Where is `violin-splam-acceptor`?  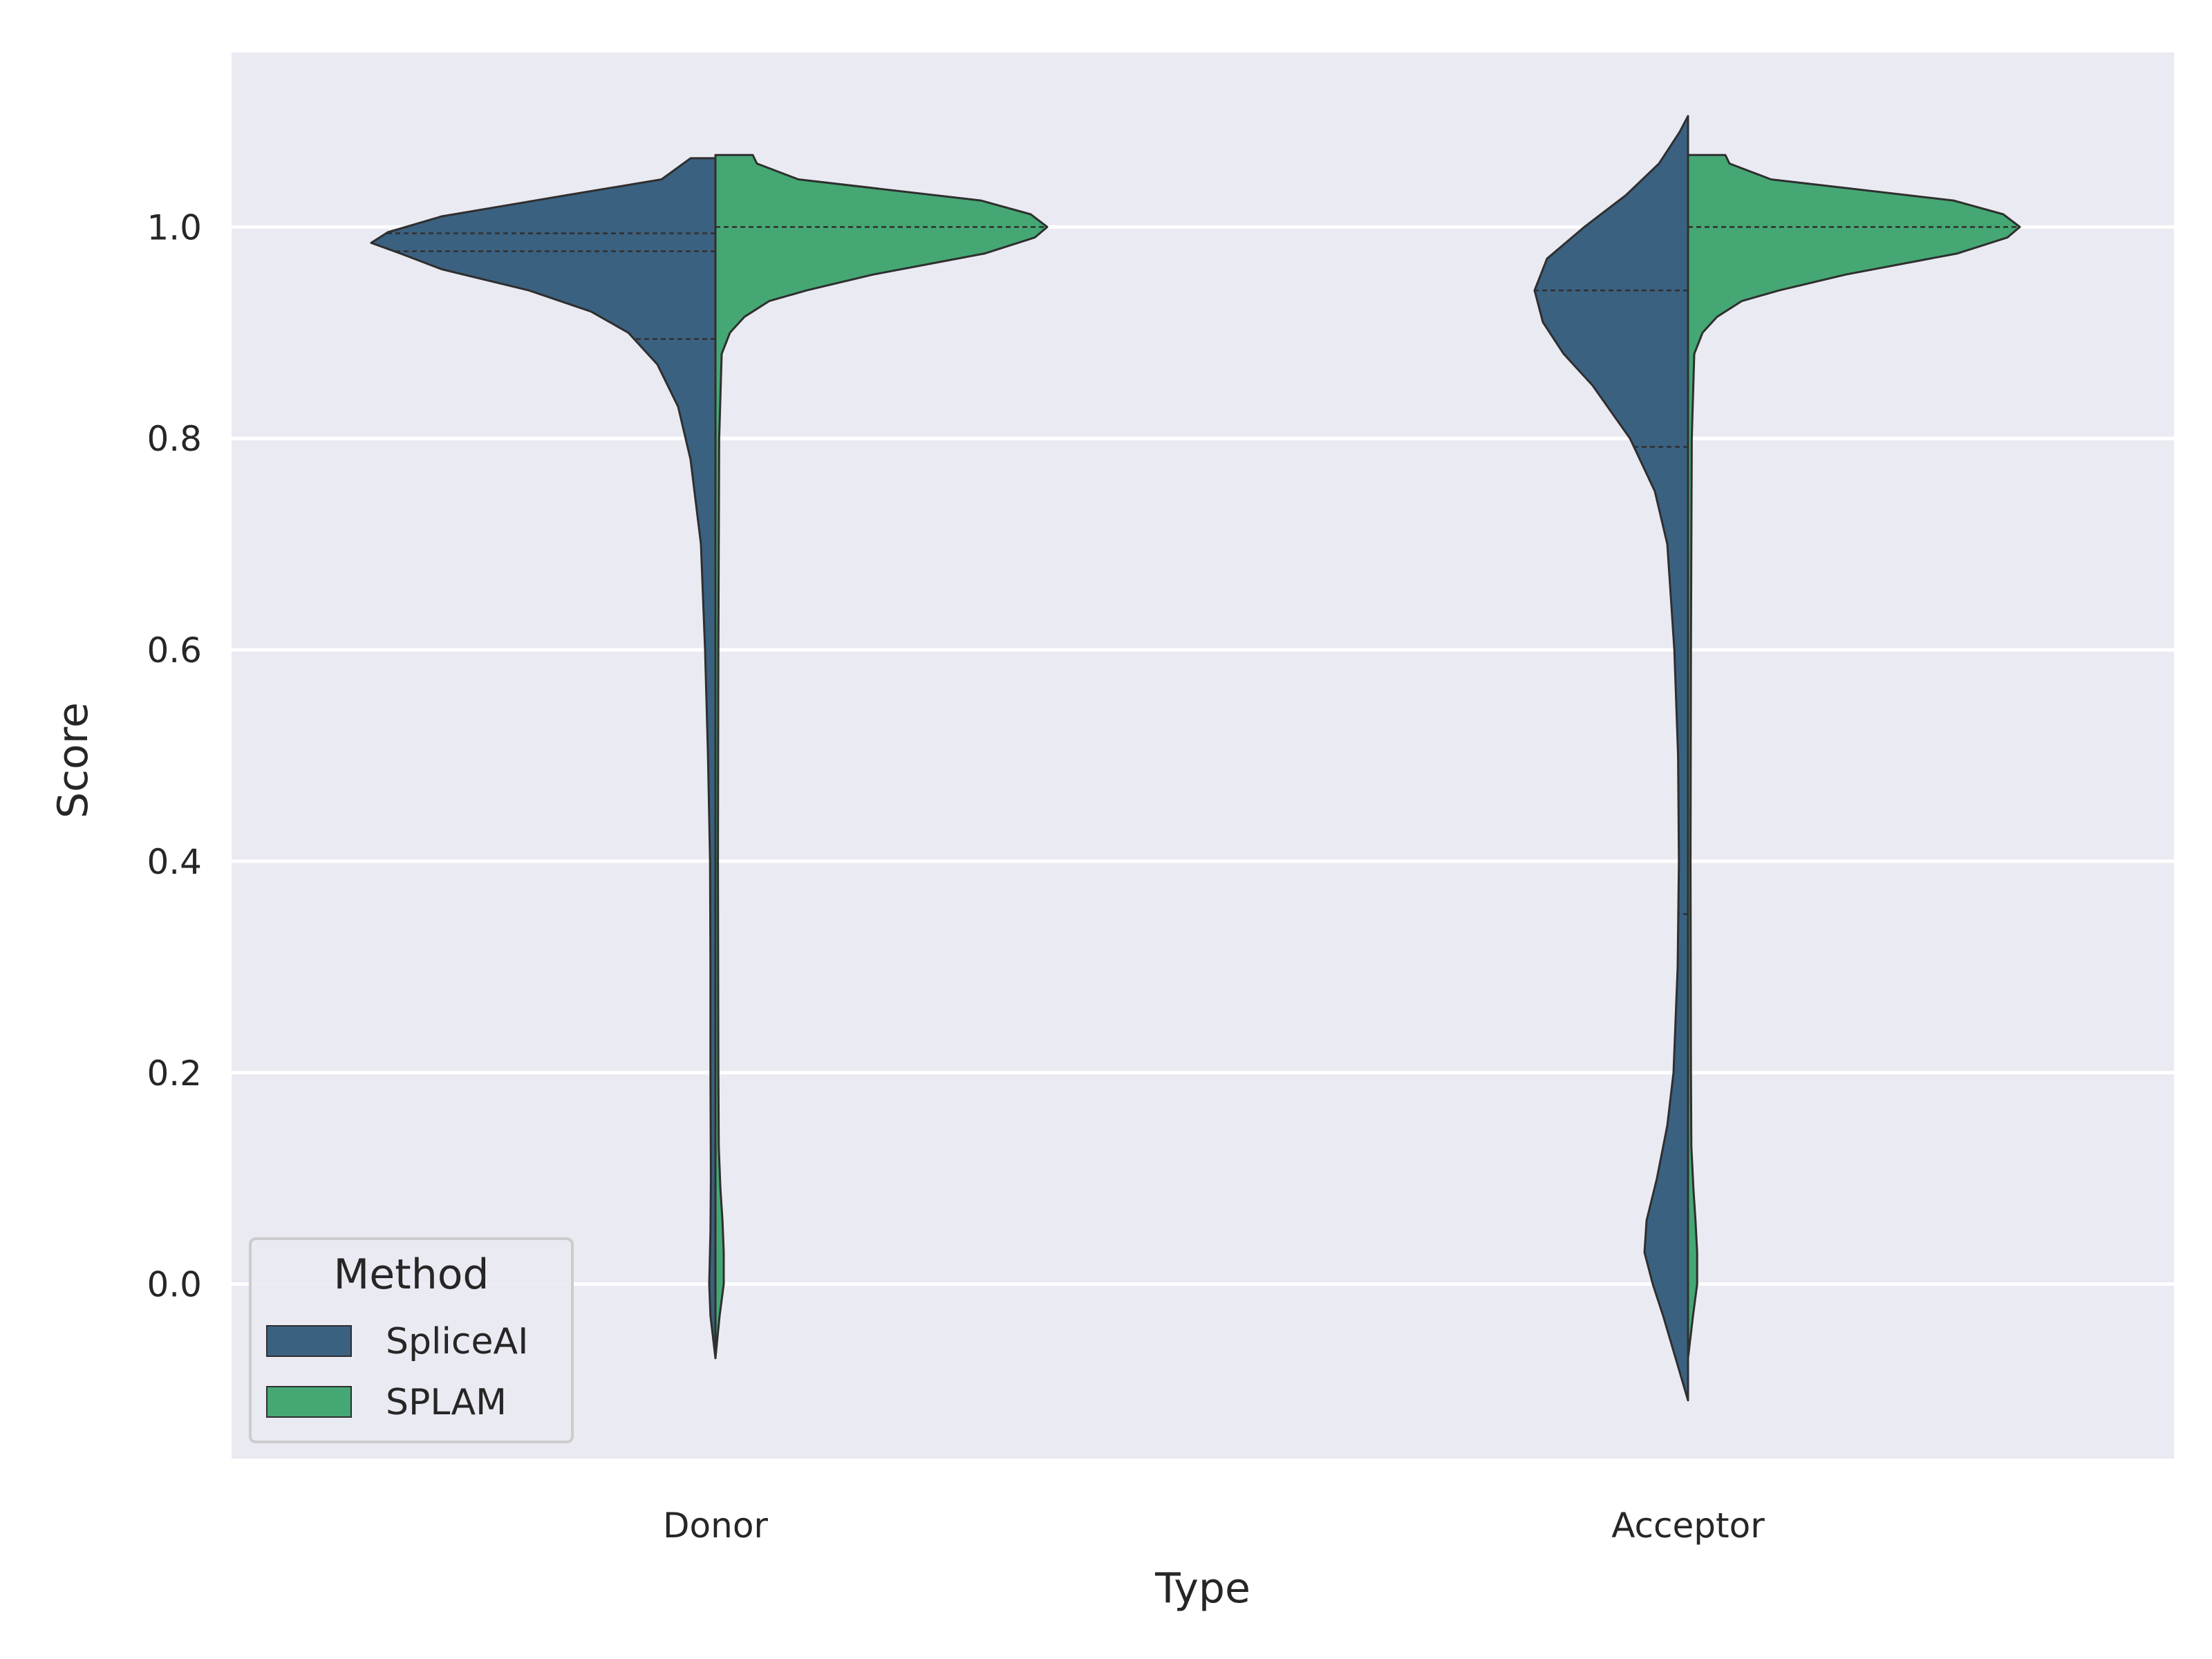 violin-splam-acceptor is located at coordinates (1854, 756).